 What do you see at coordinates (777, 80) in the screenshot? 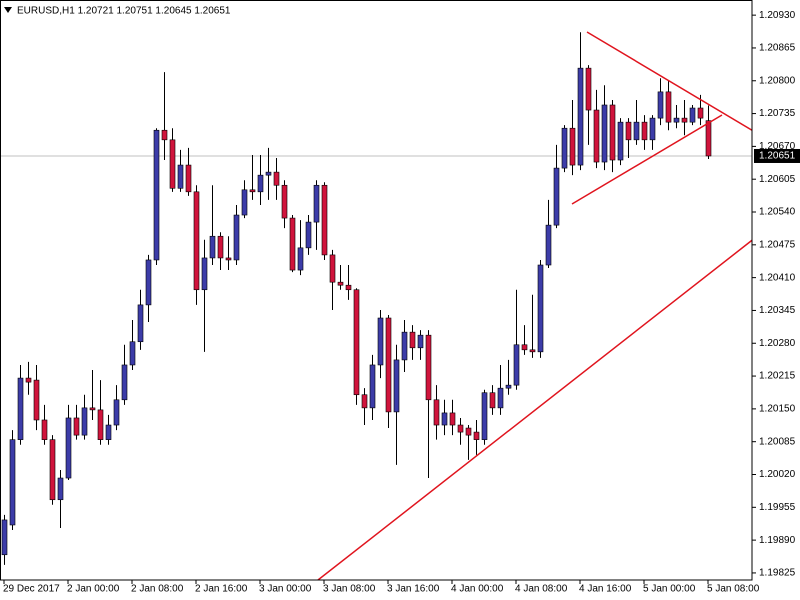
I see `y-tick-label: 1.20800` at bounding box center [777, 80].